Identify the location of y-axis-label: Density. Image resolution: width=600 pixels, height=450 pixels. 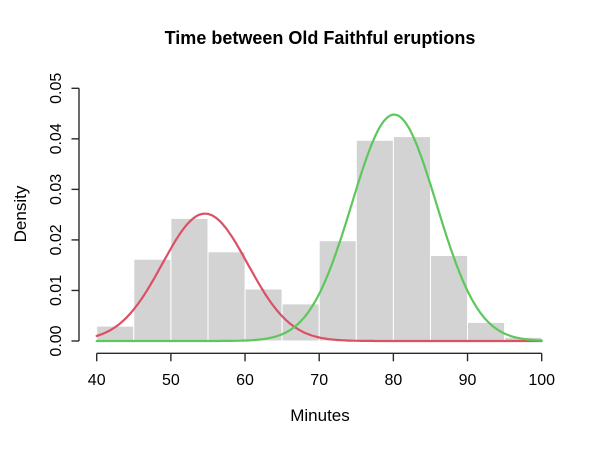
(20, 214).